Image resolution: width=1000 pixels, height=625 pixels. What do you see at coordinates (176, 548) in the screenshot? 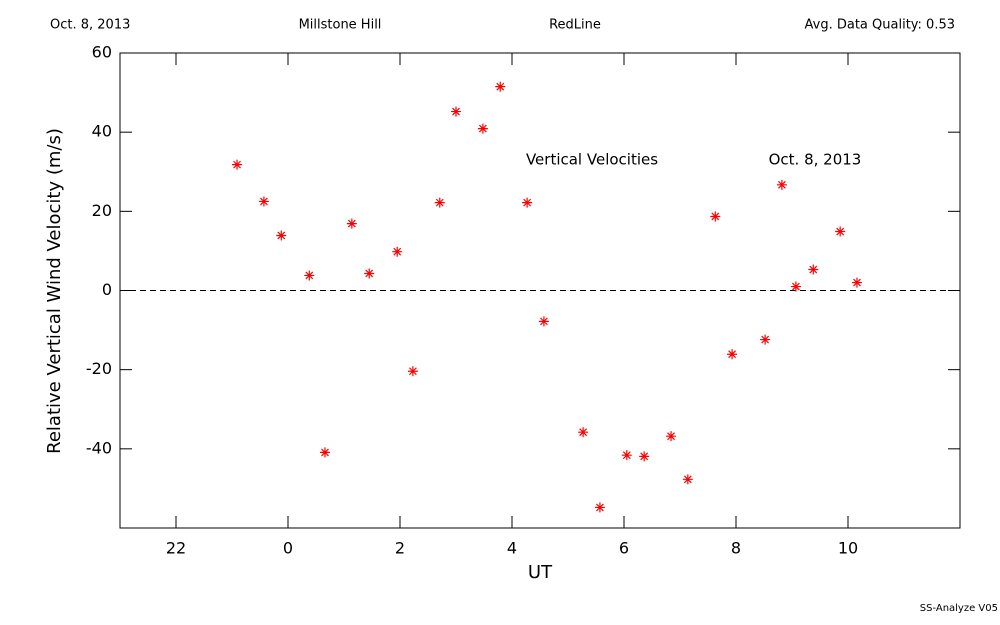
I see `x-tick-label: 22` at bounding box center [176, 548].